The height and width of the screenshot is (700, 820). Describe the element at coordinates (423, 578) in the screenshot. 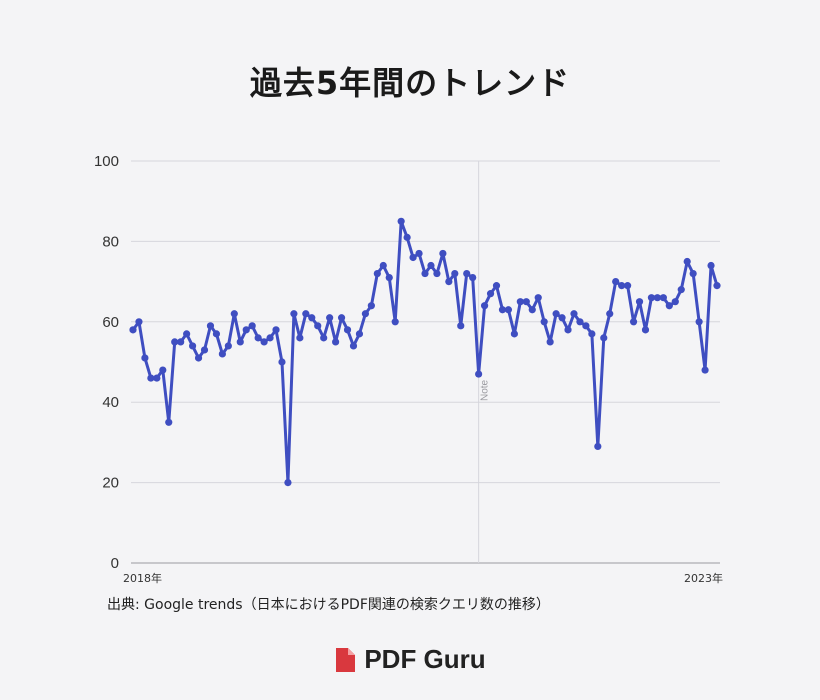

I see `x-axis-ticks: 2018年 2023年` at that location.